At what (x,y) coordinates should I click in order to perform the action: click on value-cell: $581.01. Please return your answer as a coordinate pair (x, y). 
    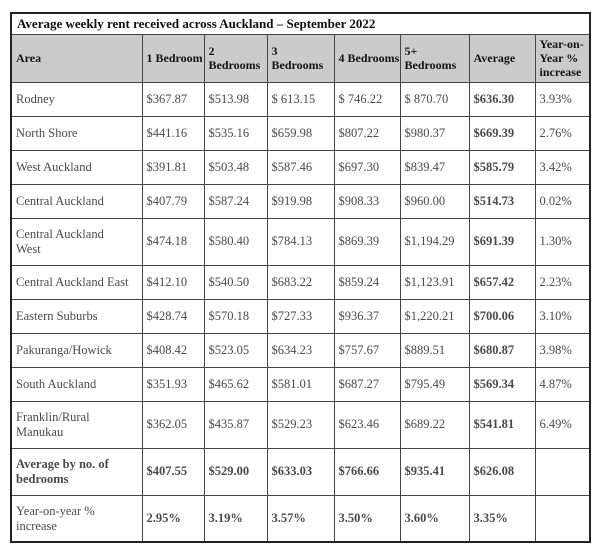
    Looking at the image, I should click on (300, 384).